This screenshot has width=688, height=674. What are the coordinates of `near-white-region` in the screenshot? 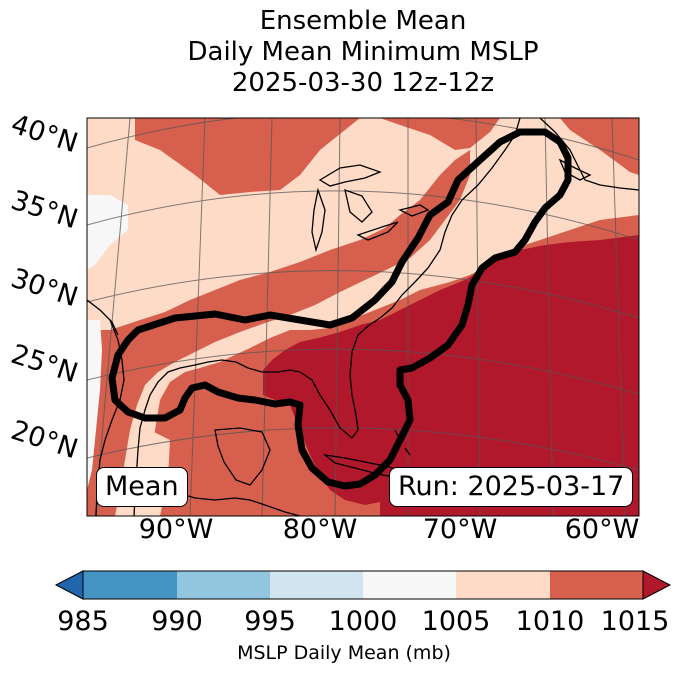 It's located at (107, 232).